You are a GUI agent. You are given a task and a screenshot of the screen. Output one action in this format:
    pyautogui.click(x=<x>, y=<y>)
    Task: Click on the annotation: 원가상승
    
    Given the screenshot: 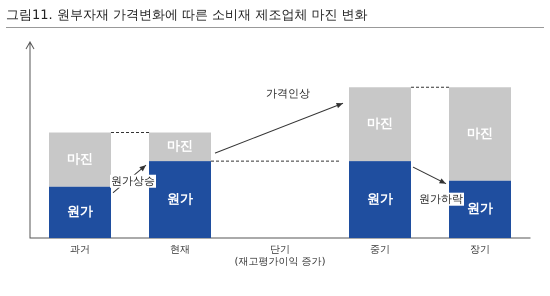 What is the action you would take?
    pyautogui.click(x=133, y=181)
    